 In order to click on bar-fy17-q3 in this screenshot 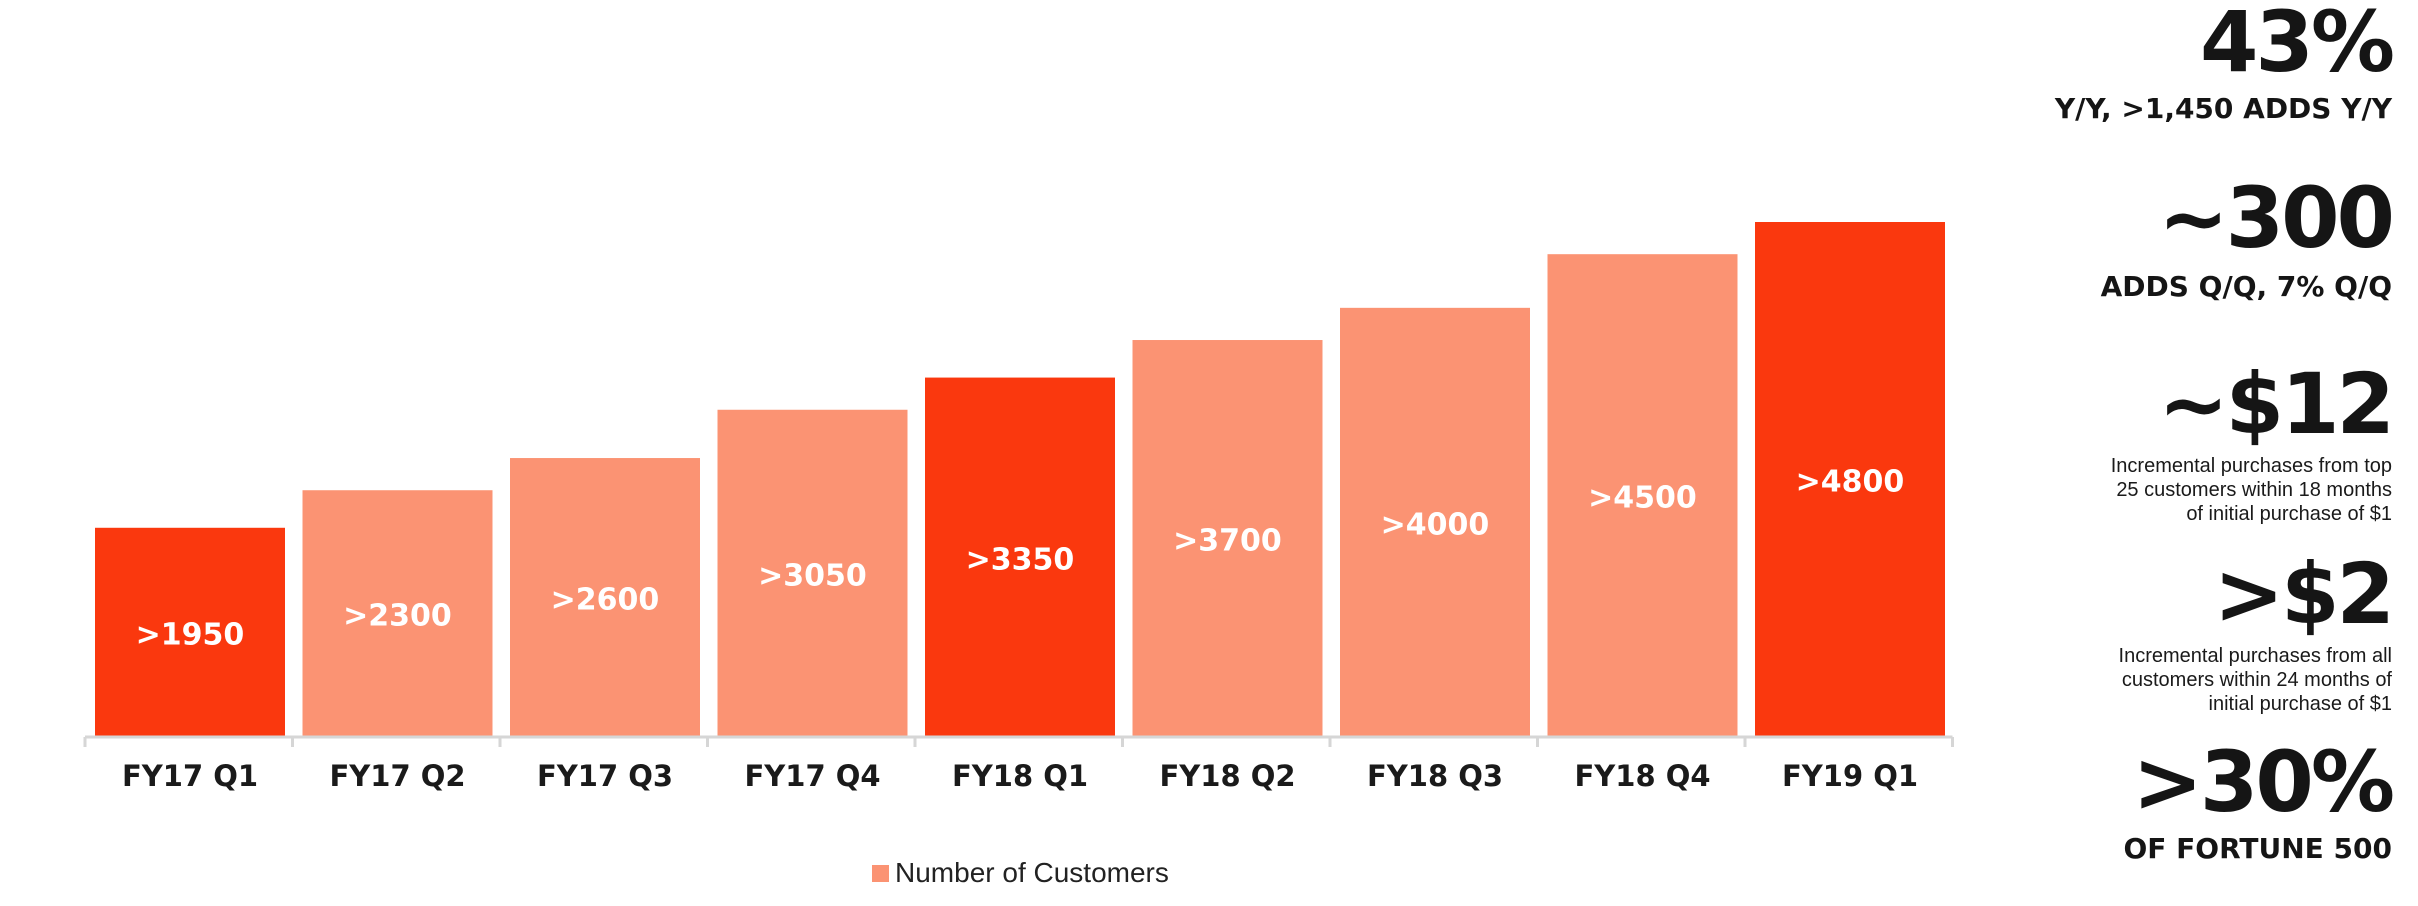, I will do `click(605, 597)`.